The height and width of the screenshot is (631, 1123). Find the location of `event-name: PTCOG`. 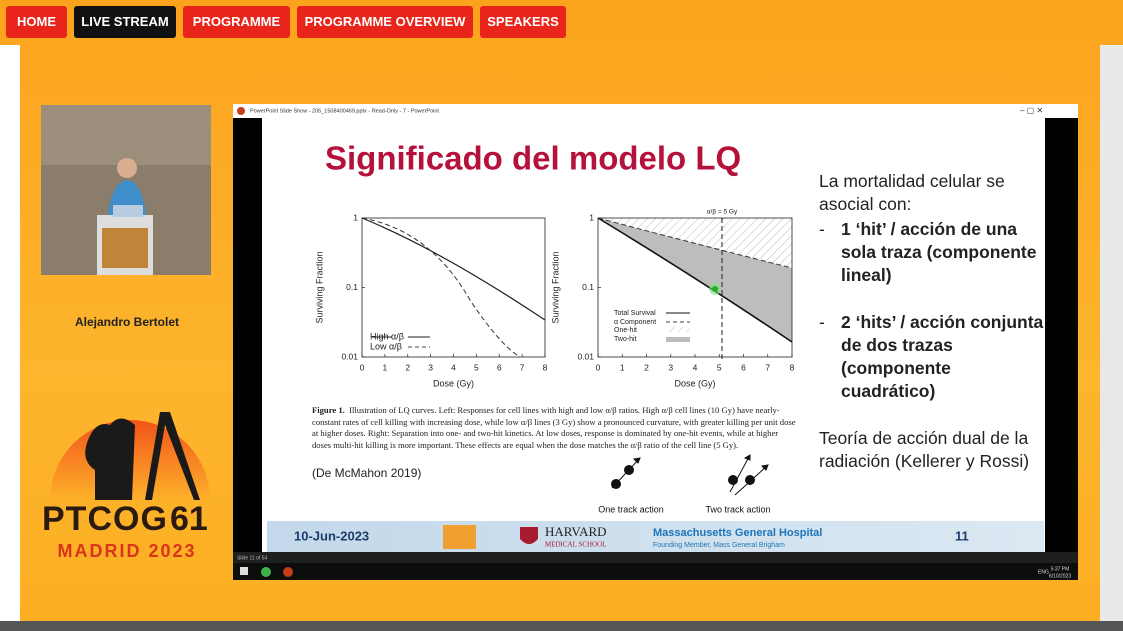

event-name: PTCOG is located at coordinates (105, 519).